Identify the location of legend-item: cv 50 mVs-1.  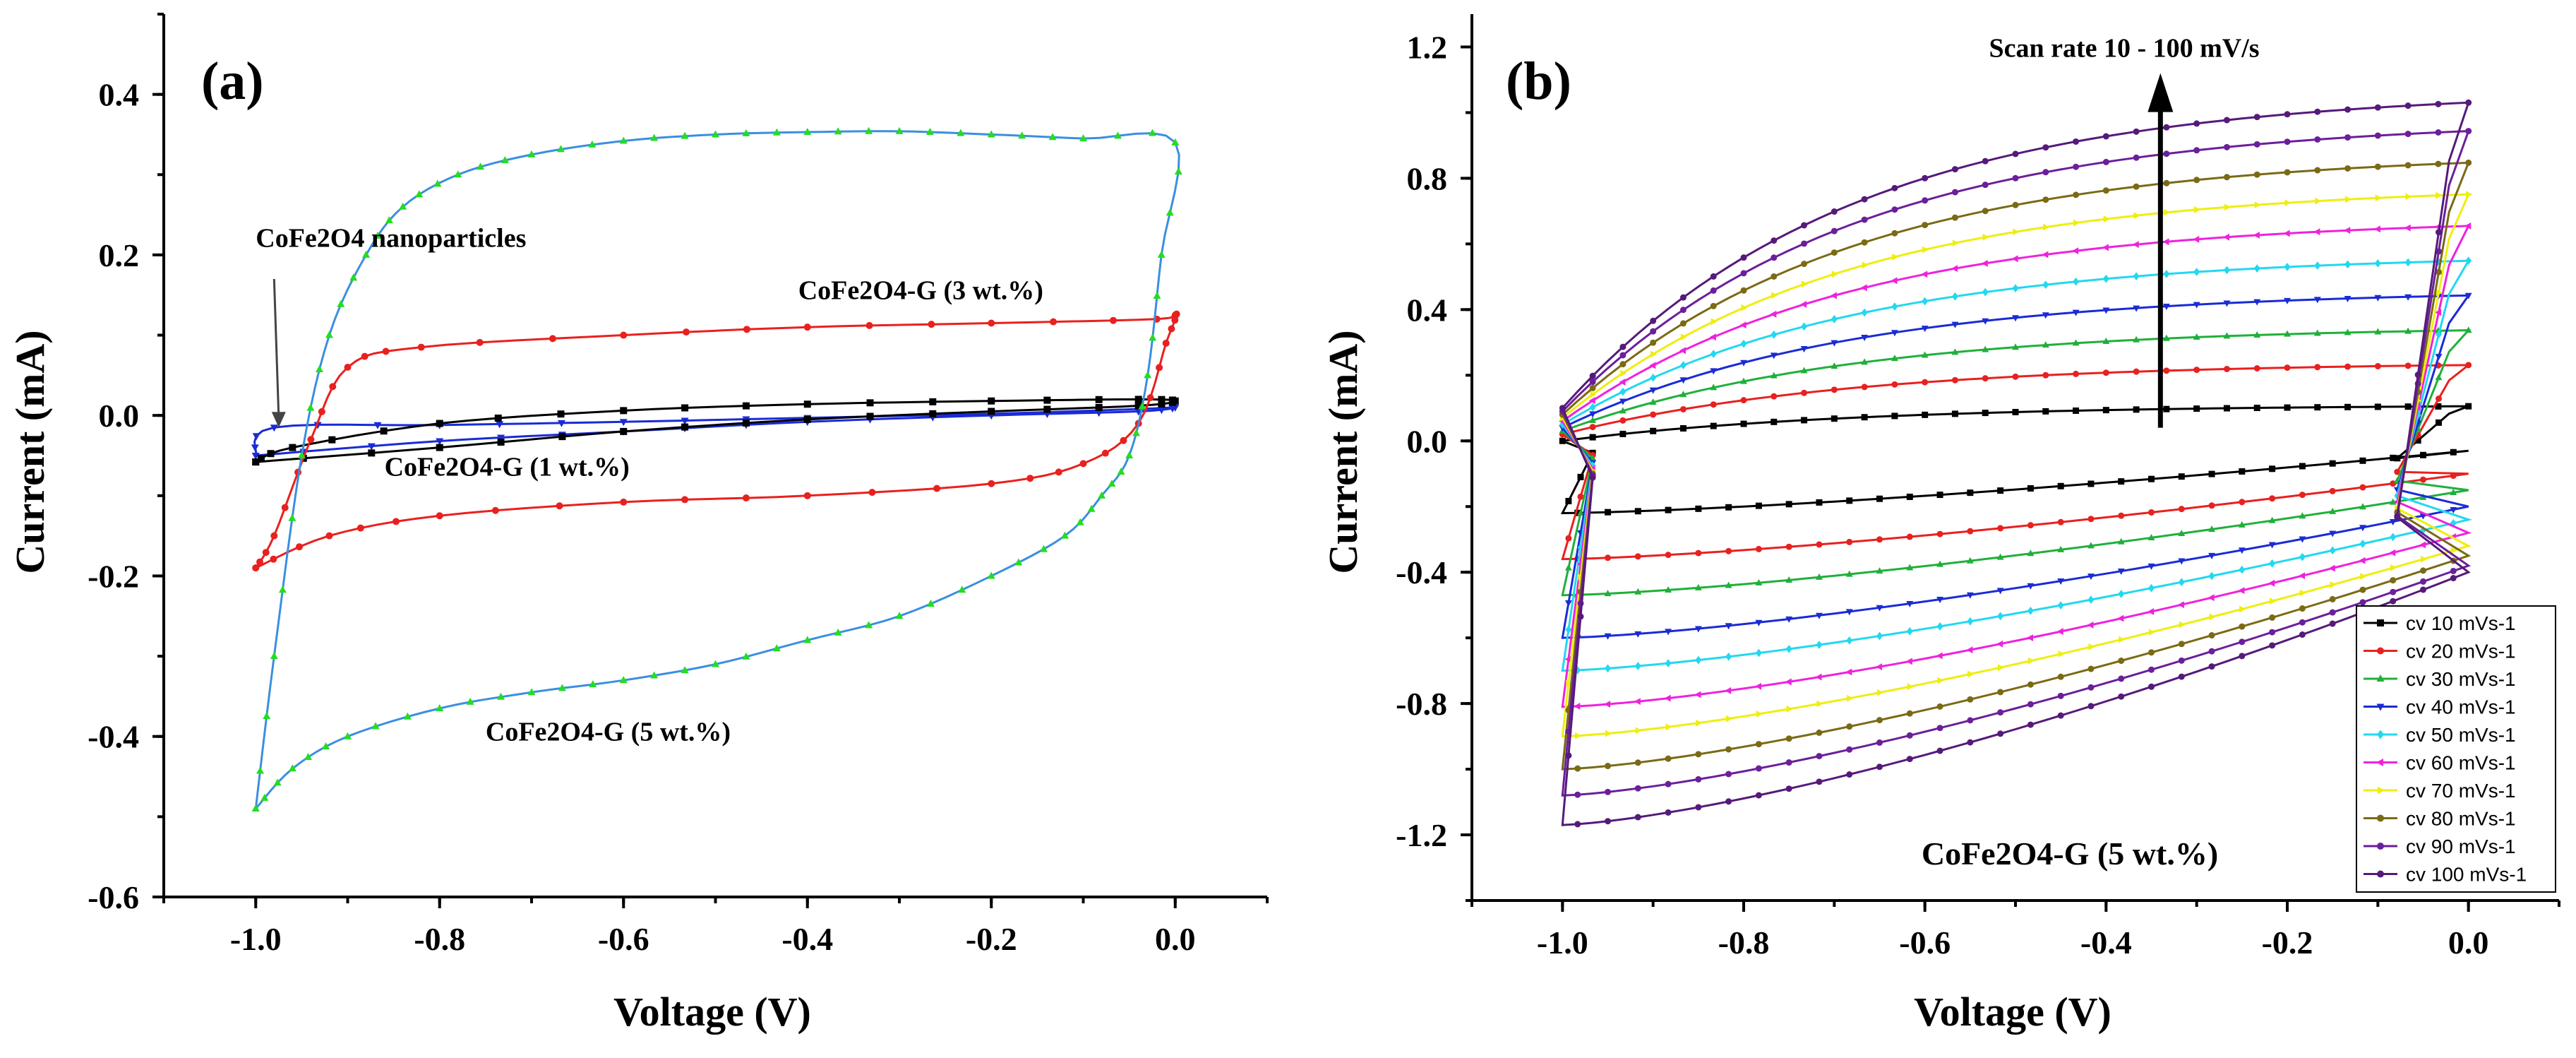
(2440, 735).